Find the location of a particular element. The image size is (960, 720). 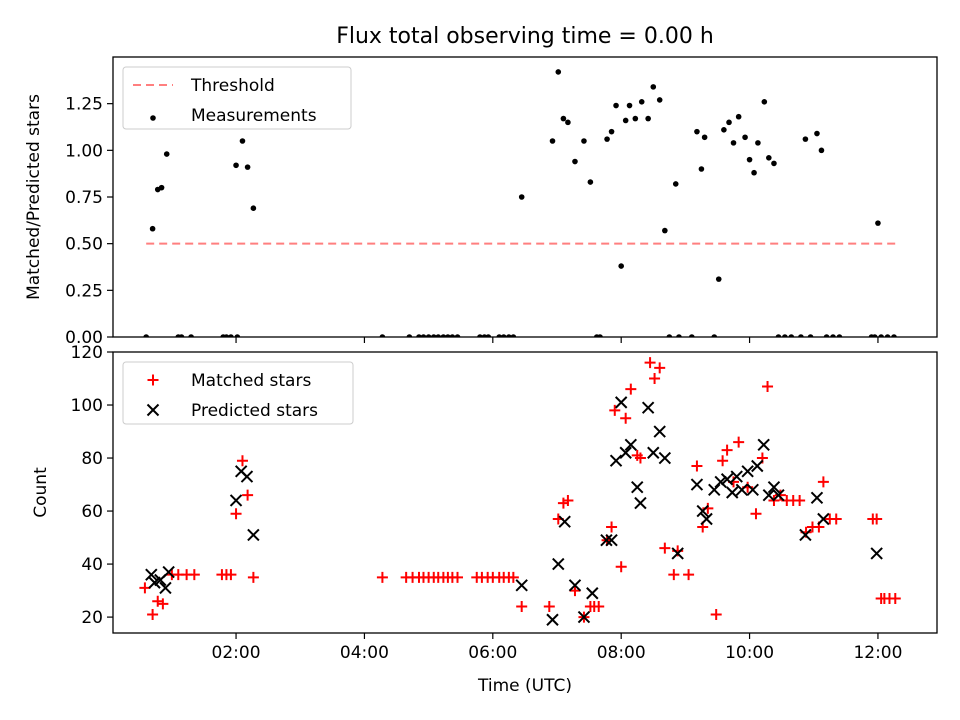

y-axis-label: Count is located at coordinates (41, 492).